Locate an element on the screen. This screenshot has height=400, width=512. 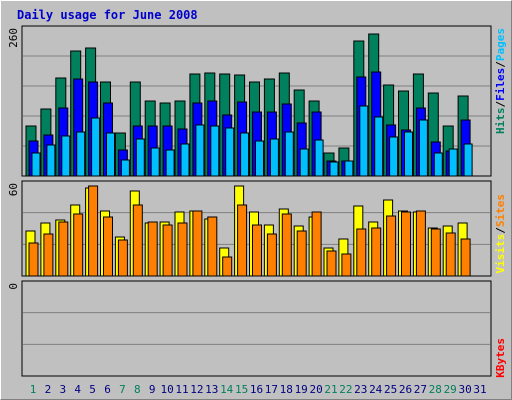
x-tick-label-11: 11 is located at coordinates (181, 389).